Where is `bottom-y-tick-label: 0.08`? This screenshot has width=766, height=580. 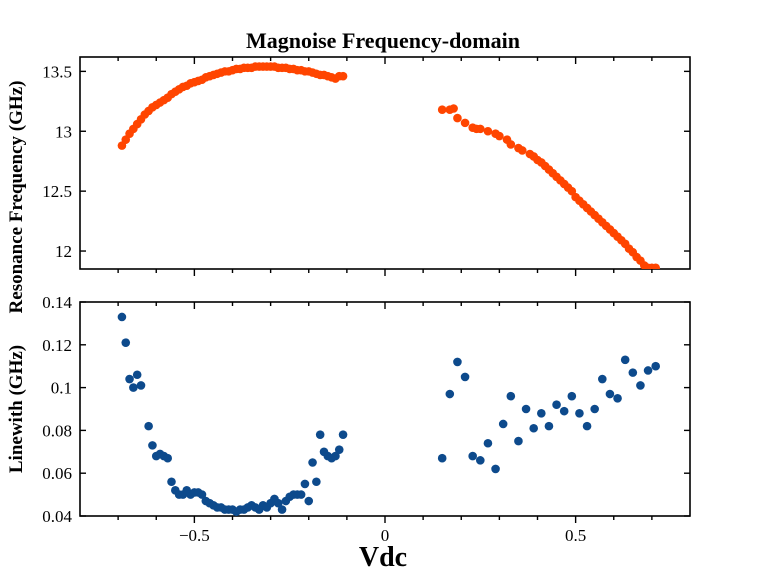 bottom-y-tick-label: 0.08 is located at coordinates (57, 430).